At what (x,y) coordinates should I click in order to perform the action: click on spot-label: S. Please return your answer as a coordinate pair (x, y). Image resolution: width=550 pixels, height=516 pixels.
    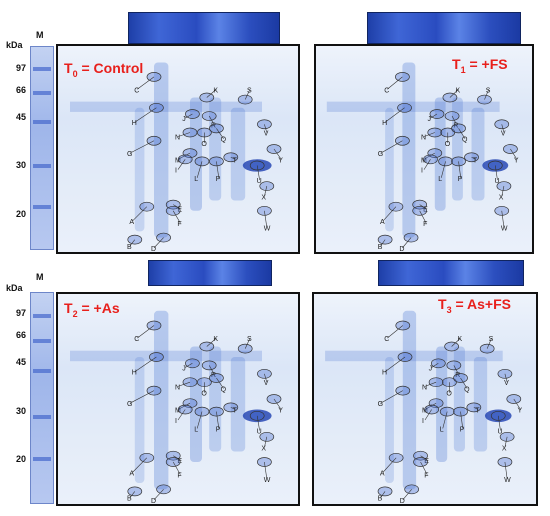
    Looking at the image, I should click on (488, 90).